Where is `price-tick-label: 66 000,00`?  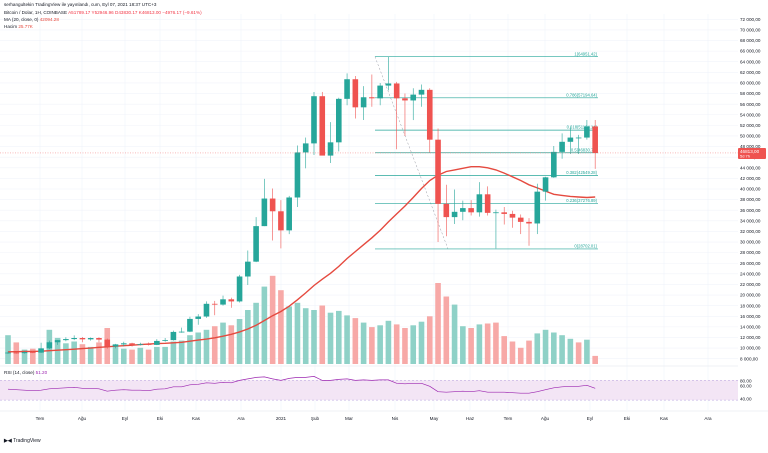 price-tick-label: 66 000,00 is located at coordinates (750, 51).